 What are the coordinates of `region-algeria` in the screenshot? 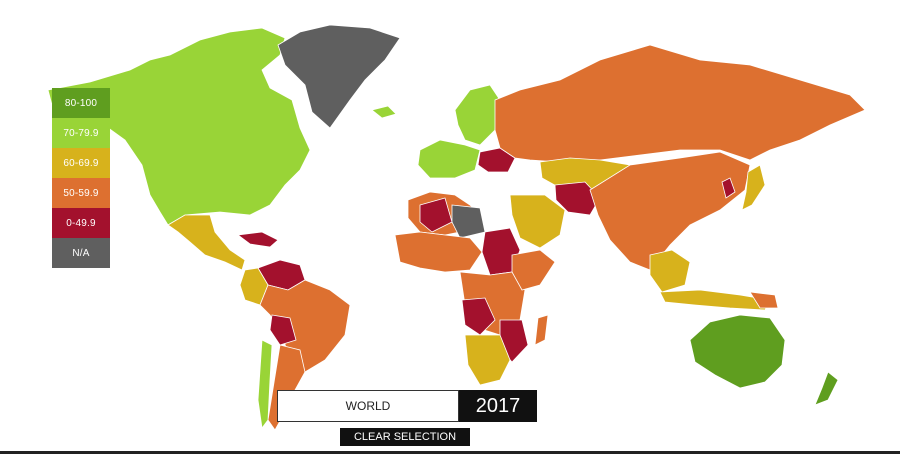 It's located at (436, 215).